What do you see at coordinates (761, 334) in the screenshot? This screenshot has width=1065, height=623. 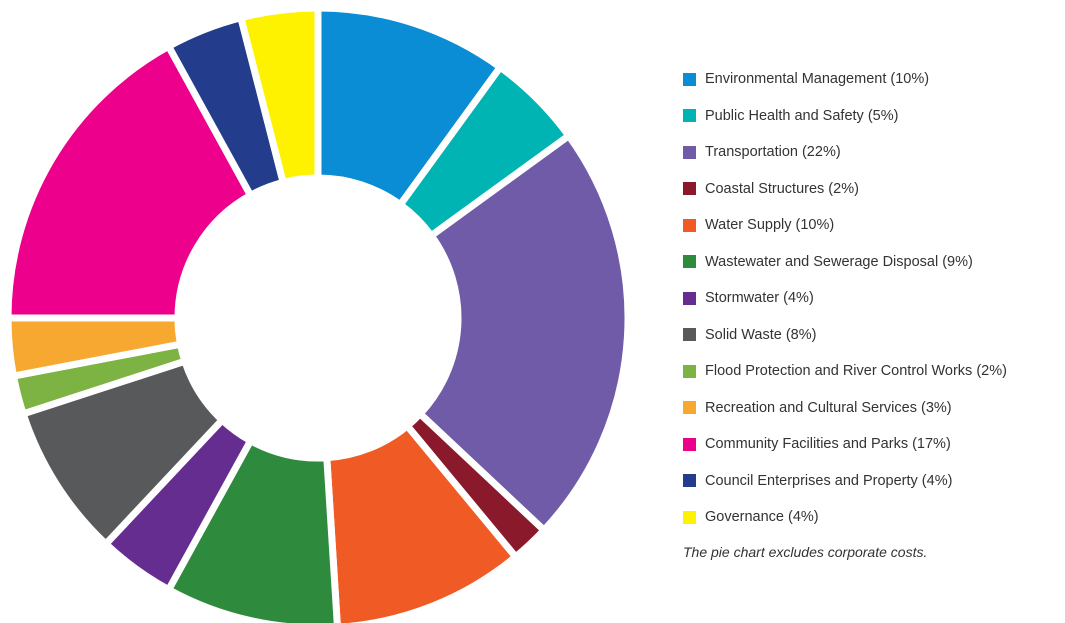 I see `legend-label: Solid Waste (8%)` at bounding box center [761, 334].